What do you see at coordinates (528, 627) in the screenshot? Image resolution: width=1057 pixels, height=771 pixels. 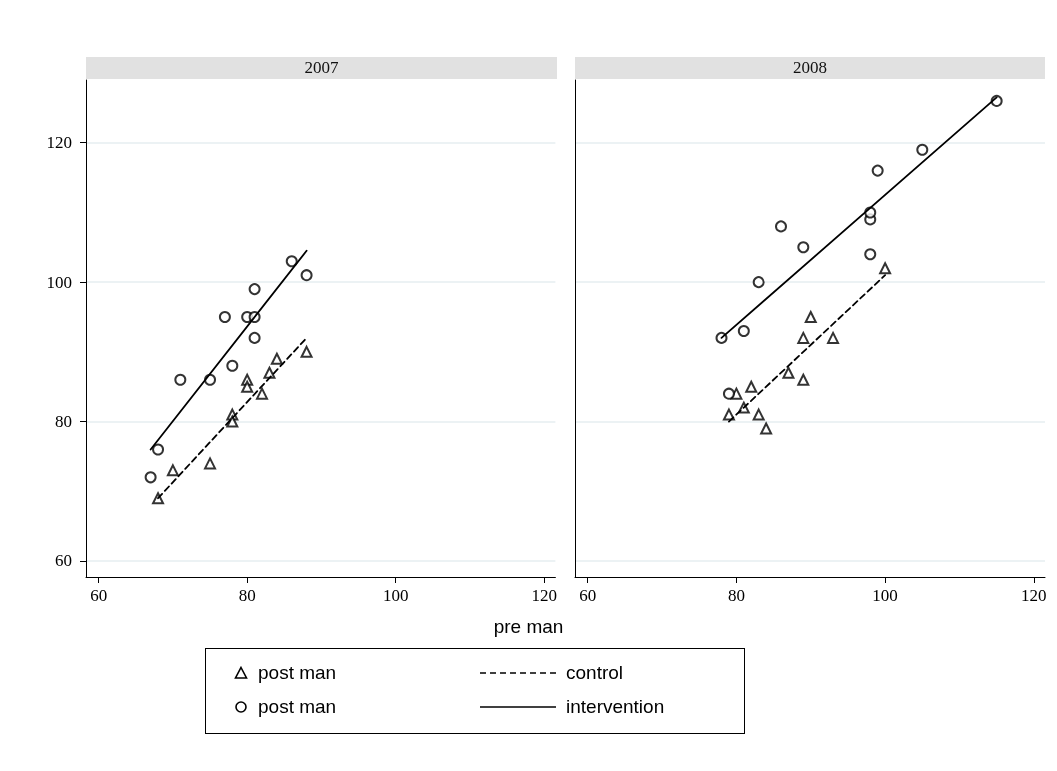 I see `x-axis-title: pre man` at bounding box center [528, 627].